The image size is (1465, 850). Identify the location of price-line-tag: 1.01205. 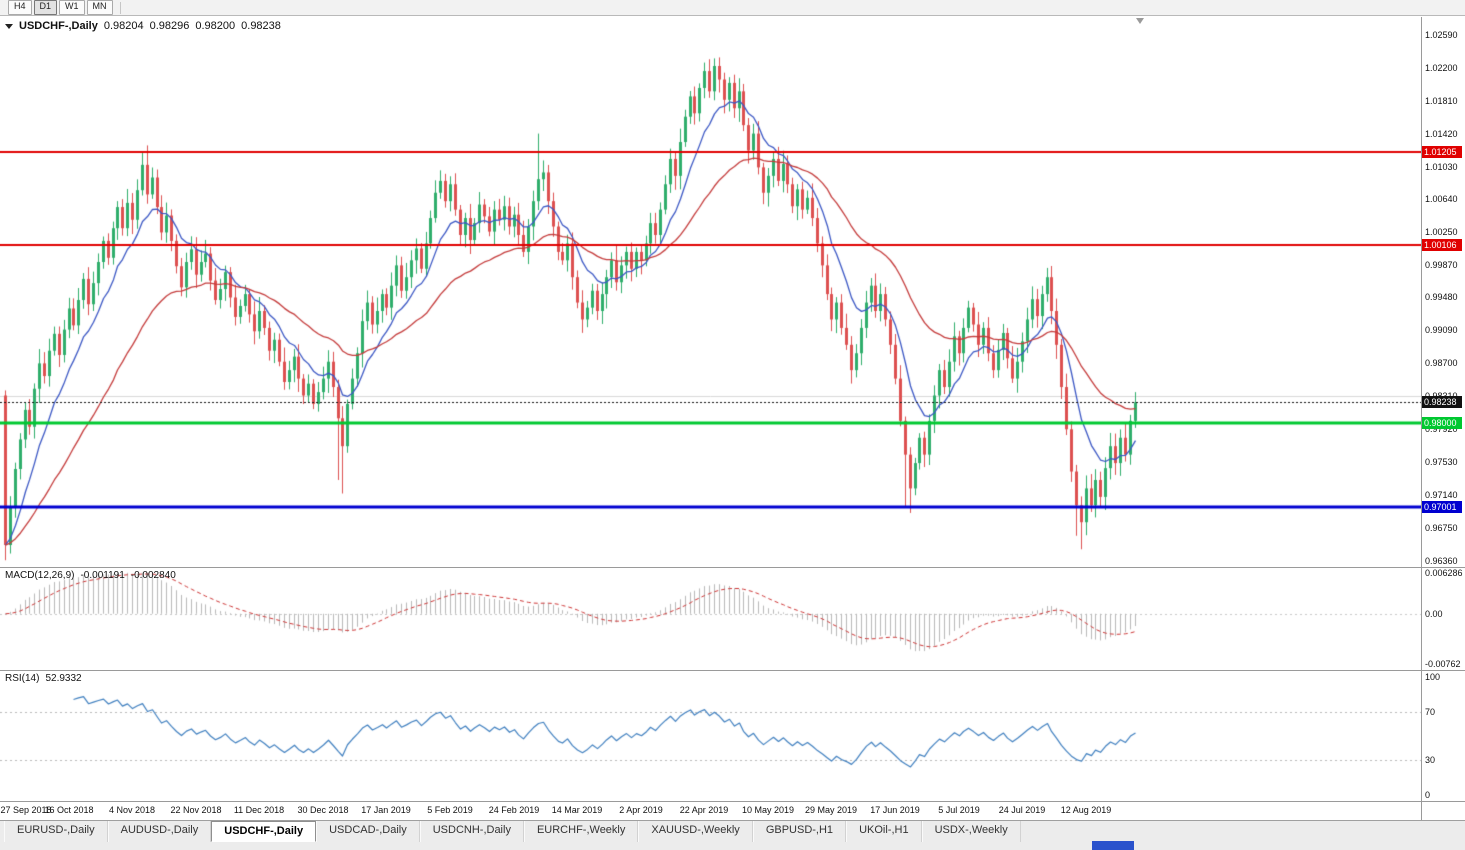
(1442, 151).